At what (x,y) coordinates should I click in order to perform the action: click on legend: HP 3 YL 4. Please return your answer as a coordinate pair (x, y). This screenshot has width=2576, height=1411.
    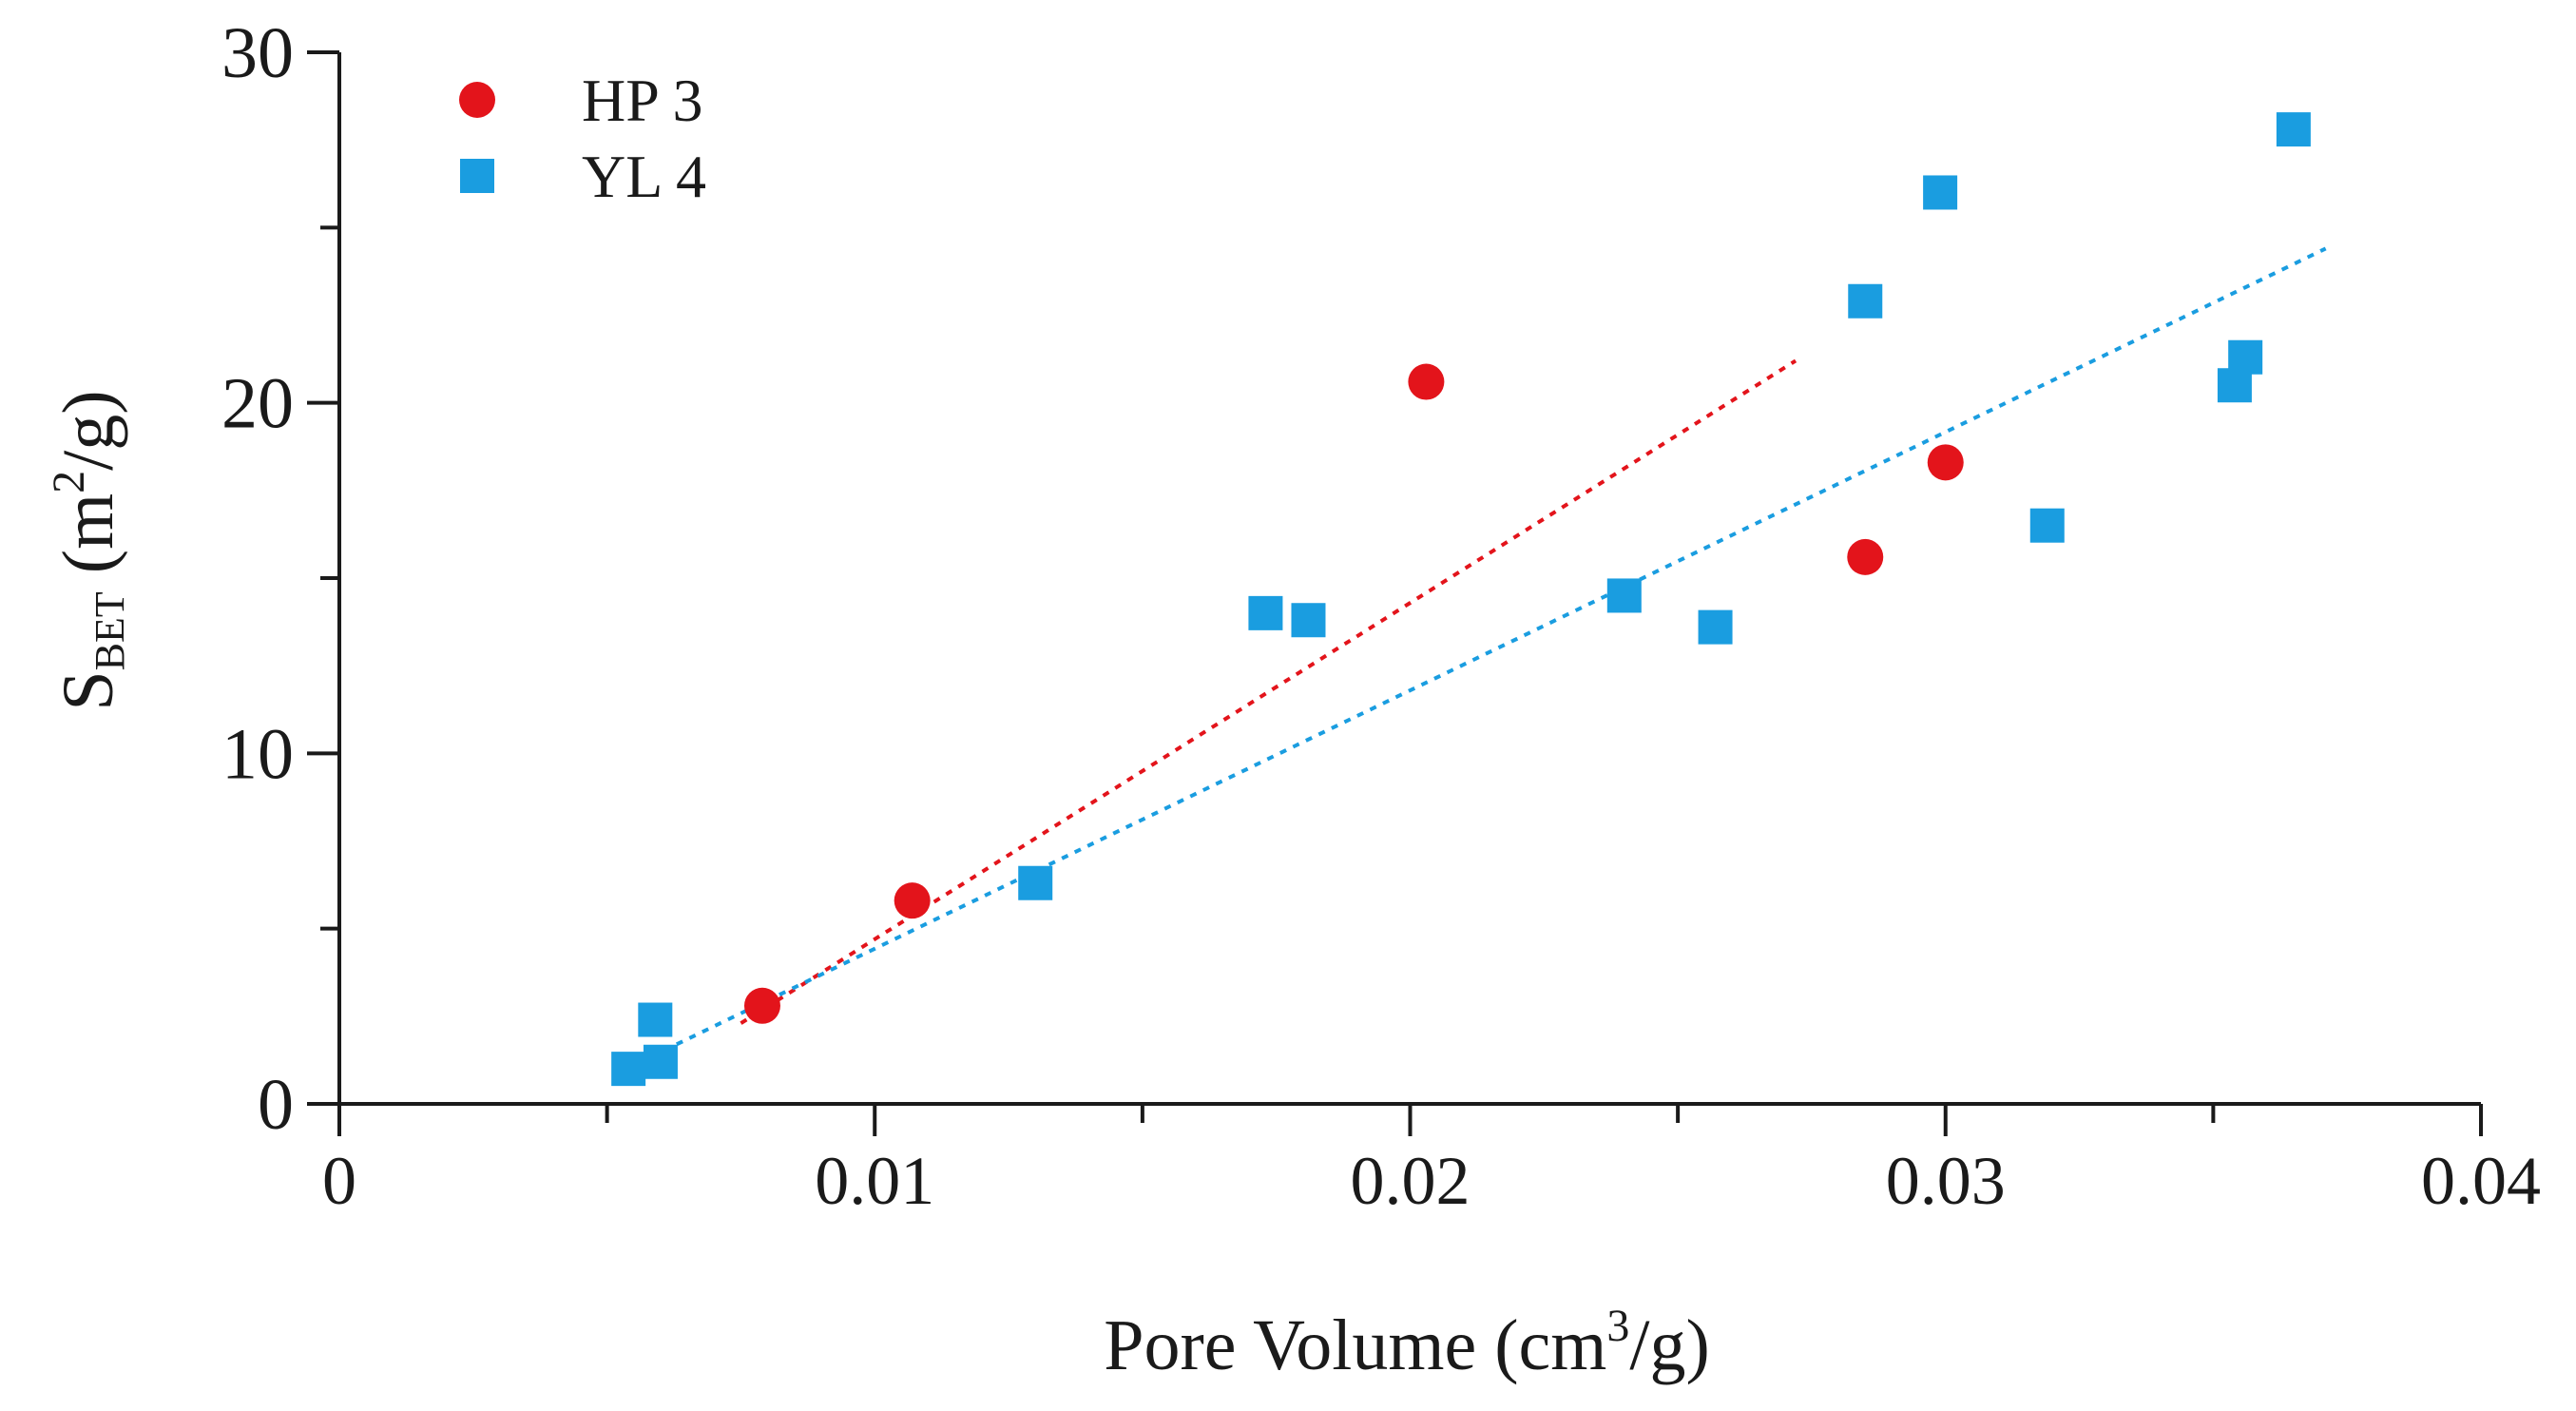
    Looking at the image, I should click on (582, 138).